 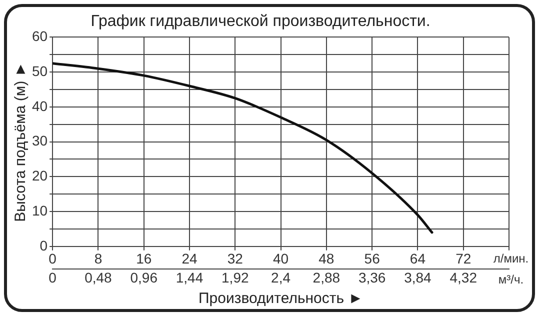 I want to click on x-tick-label: 32, so click(x=235, y=258).